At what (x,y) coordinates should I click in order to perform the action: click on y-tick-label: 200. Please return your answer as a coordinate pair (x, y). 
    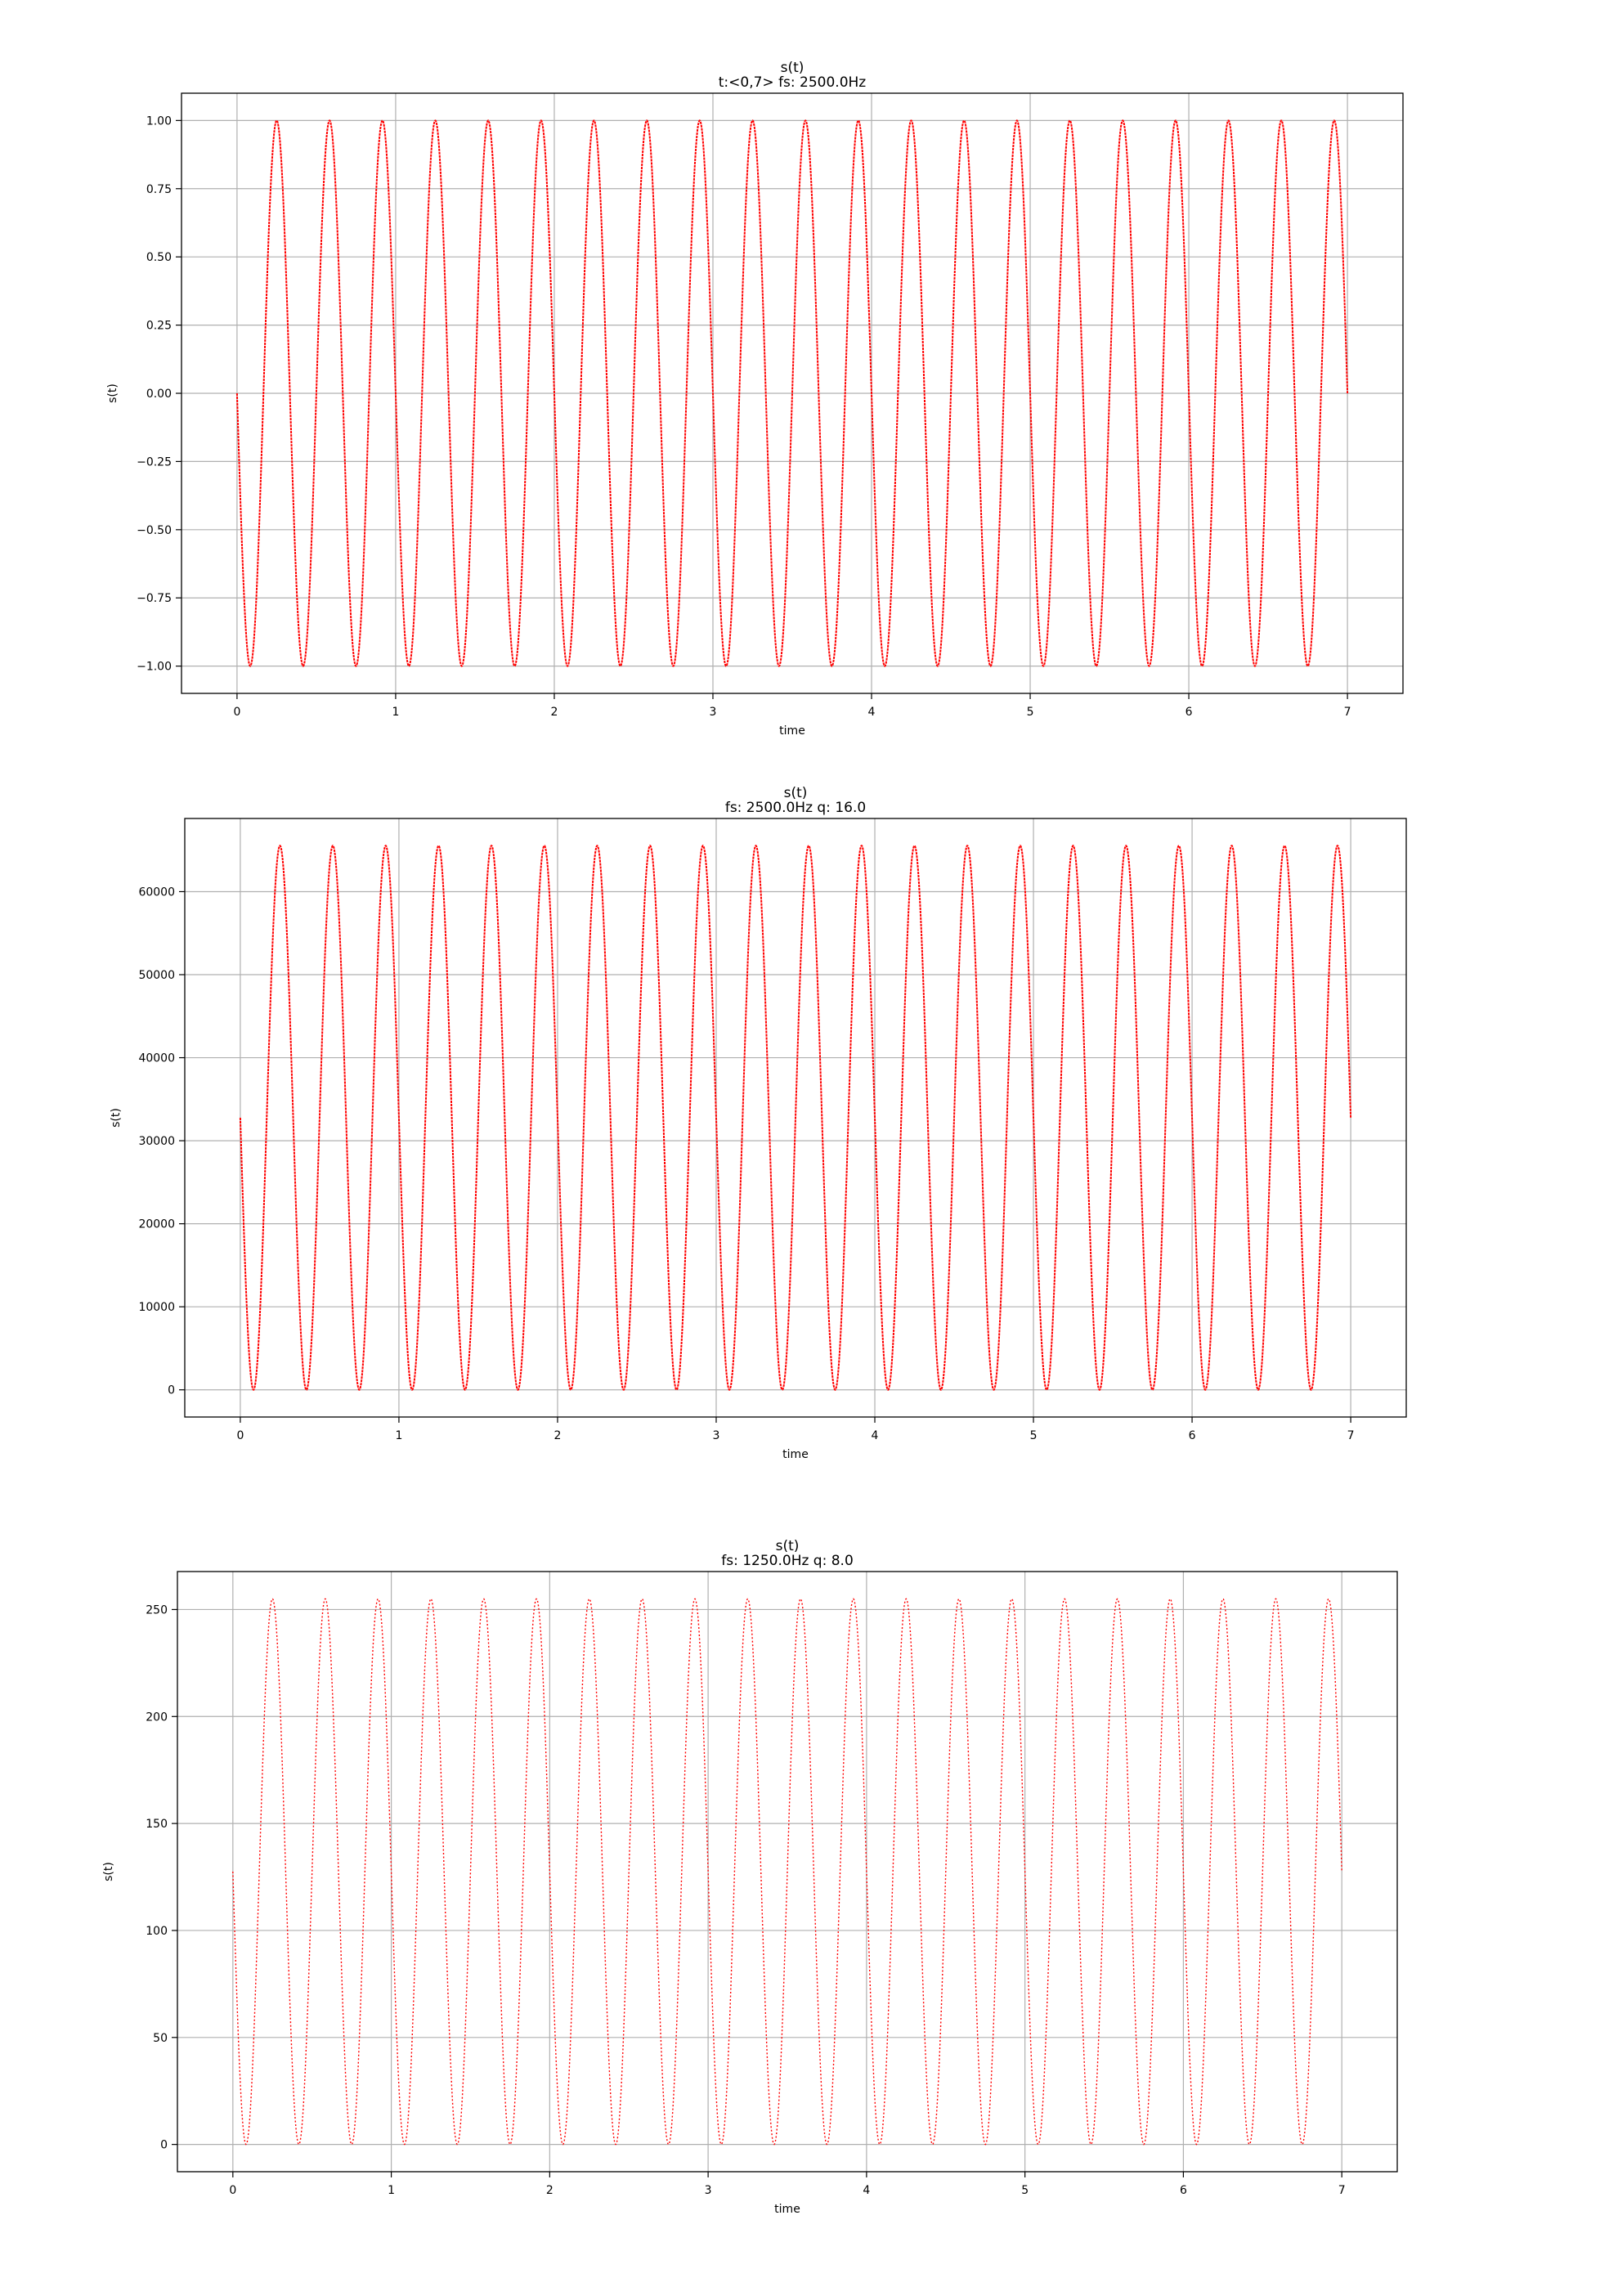
    Looking at the image, I should click on (157, 1717).